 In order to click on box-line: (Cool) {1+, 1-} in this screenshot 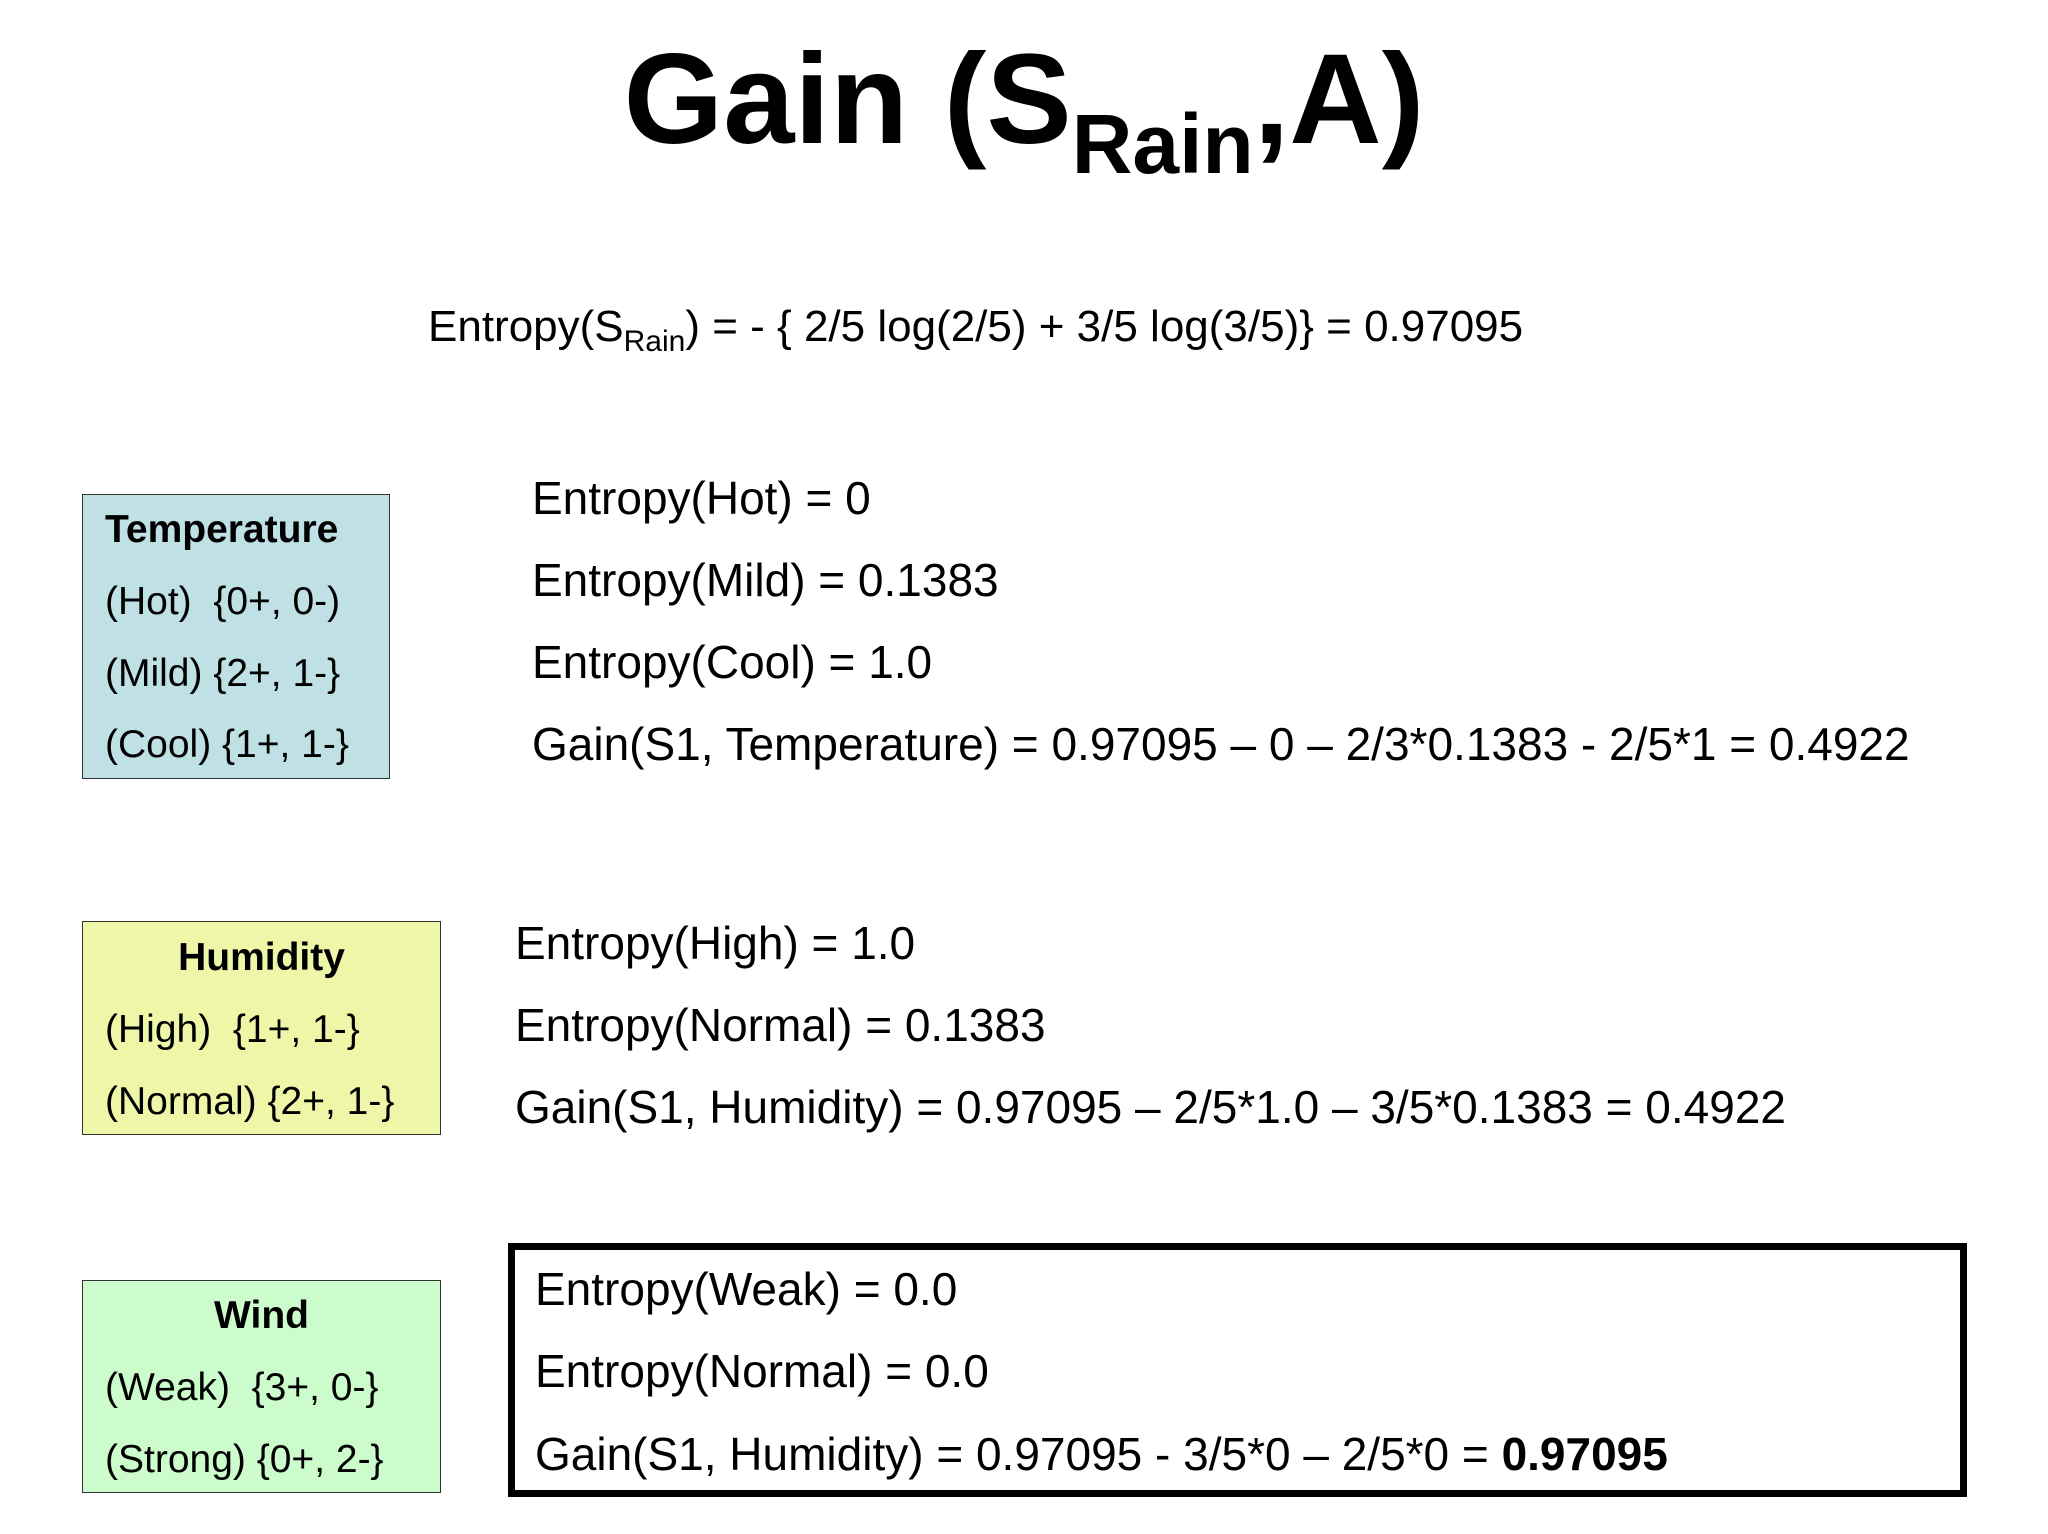, I will do `click(227, 744)`.